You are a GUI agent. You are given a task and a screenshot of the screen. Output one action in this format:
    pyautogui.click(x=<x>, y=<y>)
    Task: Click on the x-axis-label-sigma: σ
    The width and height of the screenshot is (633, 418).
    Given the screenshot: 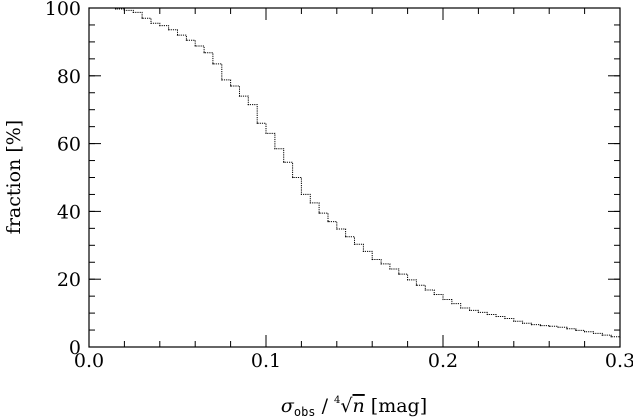 What is the action you would take?
    pyautogui.click(x=288, y=406)
    